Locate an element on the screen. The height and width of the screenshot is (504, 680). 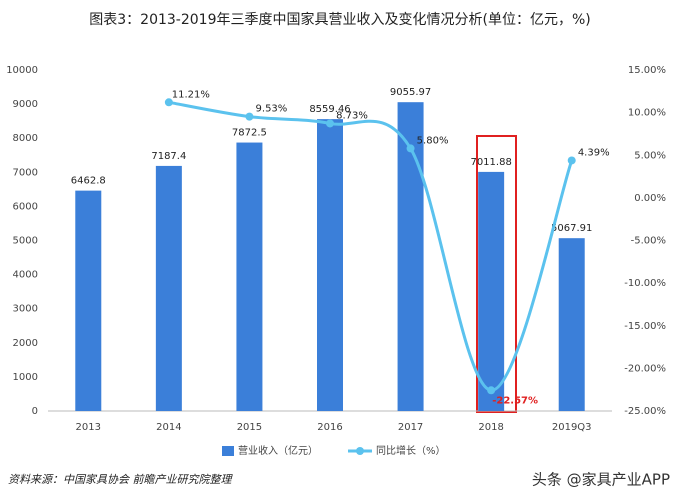
data-label: 4.39% is located at coordinates (594, 152).